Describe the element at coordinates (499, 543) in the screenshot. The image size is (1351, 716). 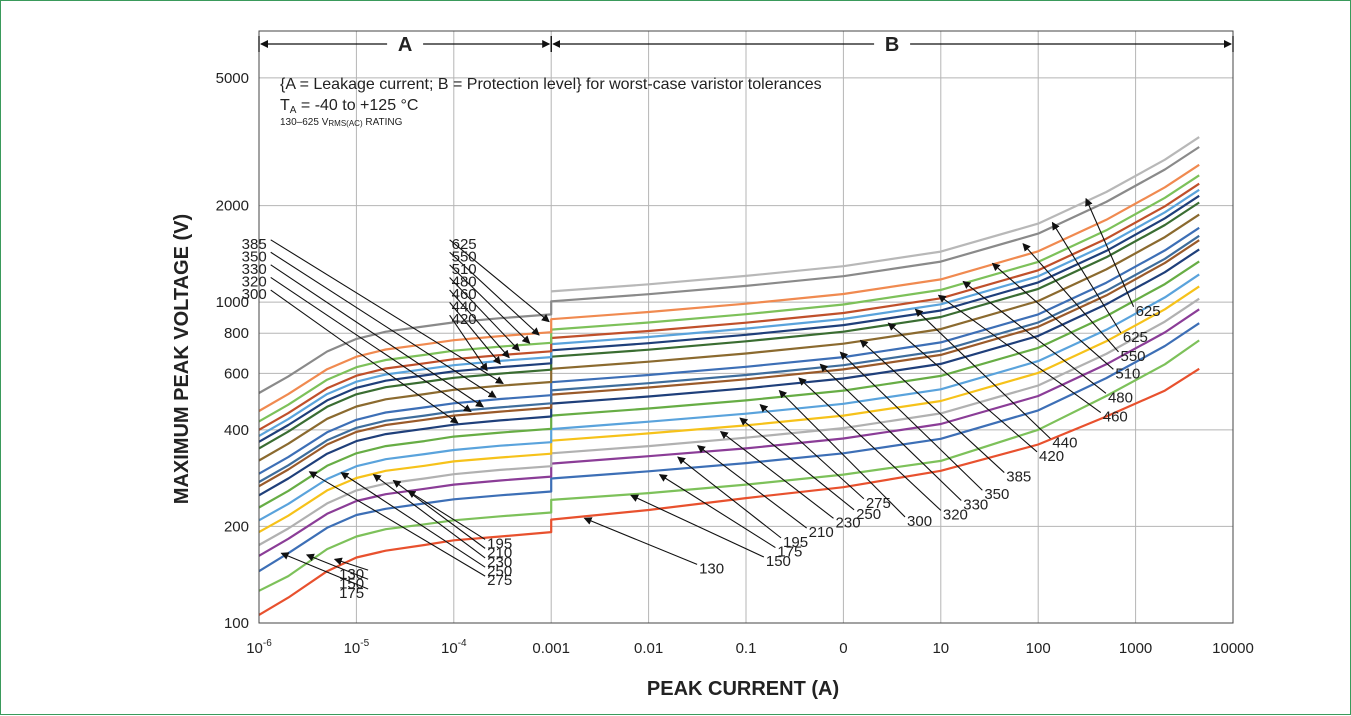
I see `callout-label-195: 195` at that location.